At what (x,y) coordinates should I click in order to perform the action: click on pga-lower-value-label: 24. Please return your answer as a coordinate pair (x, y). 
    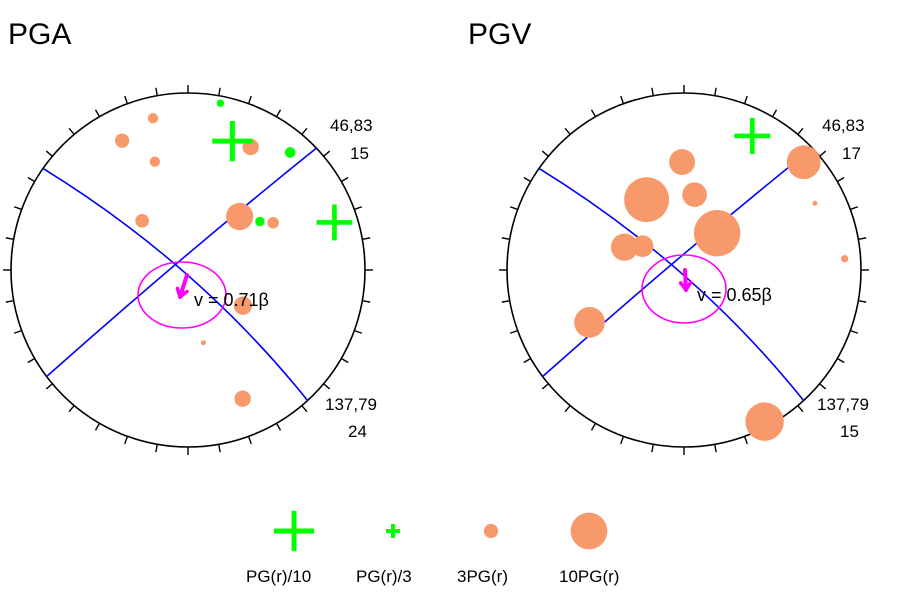
    Looking at the image, I should click on (357, 431).